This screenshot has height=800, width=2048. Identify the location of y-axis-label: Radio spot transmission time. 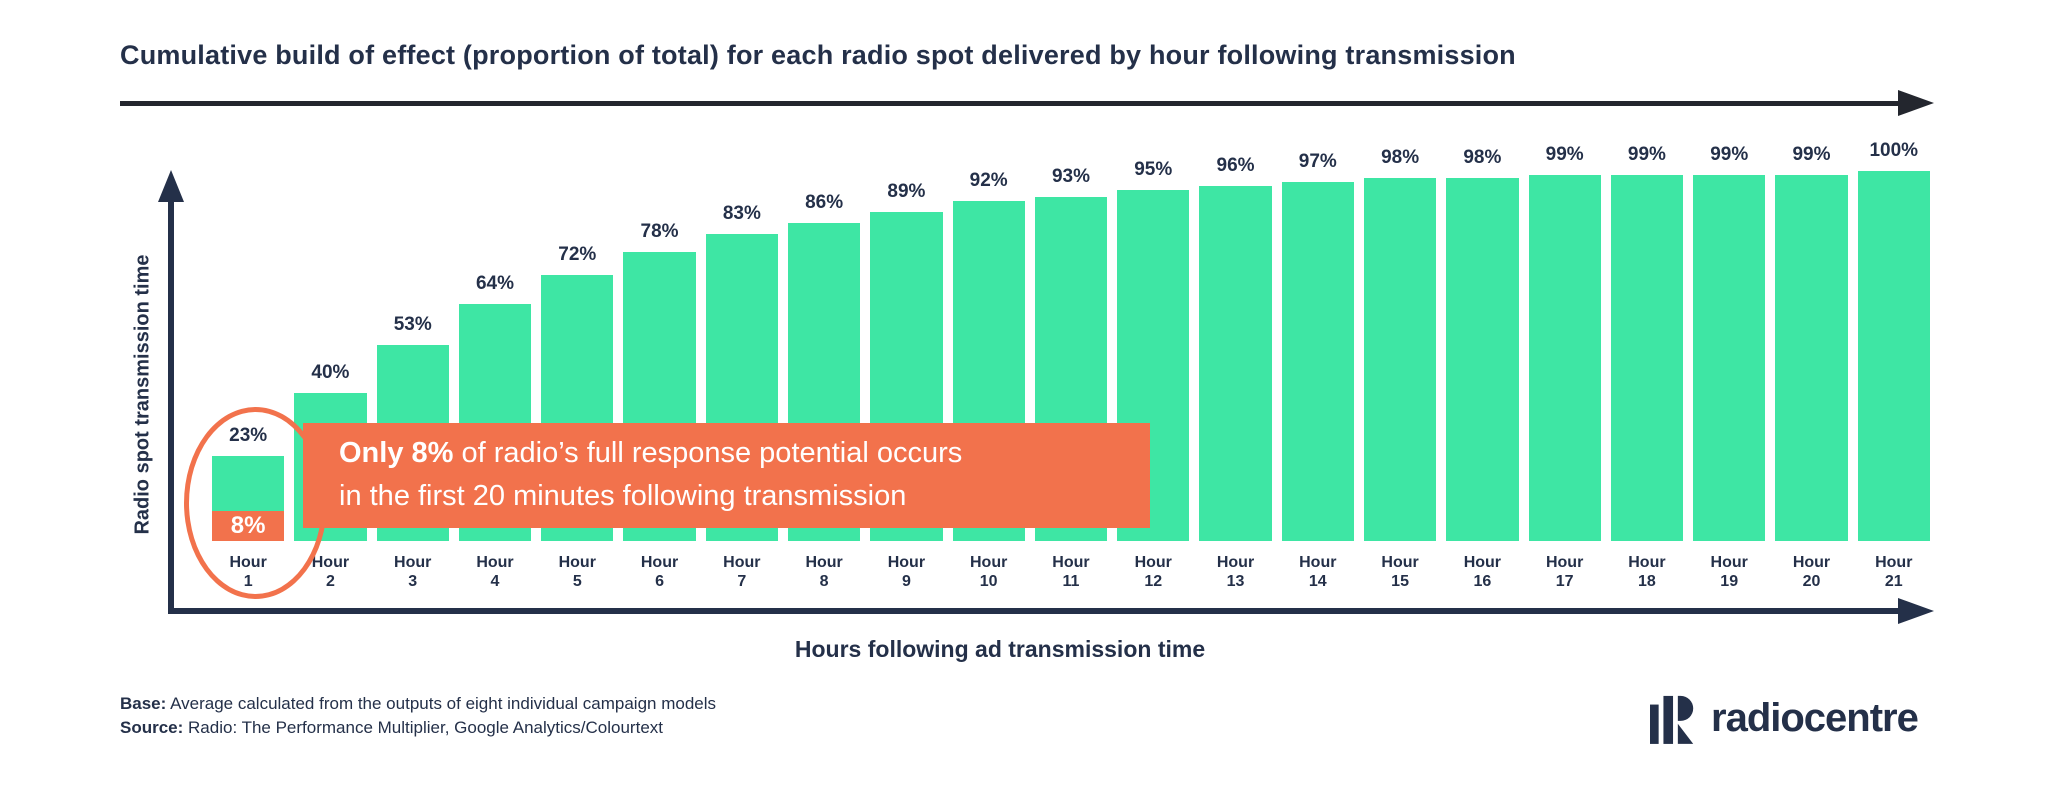
(142, 394).